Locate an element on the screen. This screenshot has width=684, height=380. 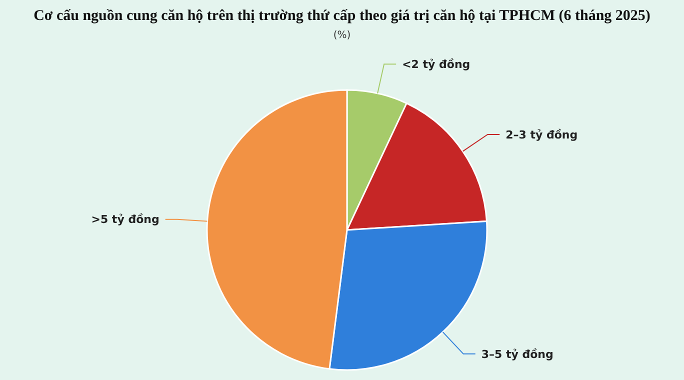
slice-label: 2–3 tỷ đồng is located at coordinates (542, 135).